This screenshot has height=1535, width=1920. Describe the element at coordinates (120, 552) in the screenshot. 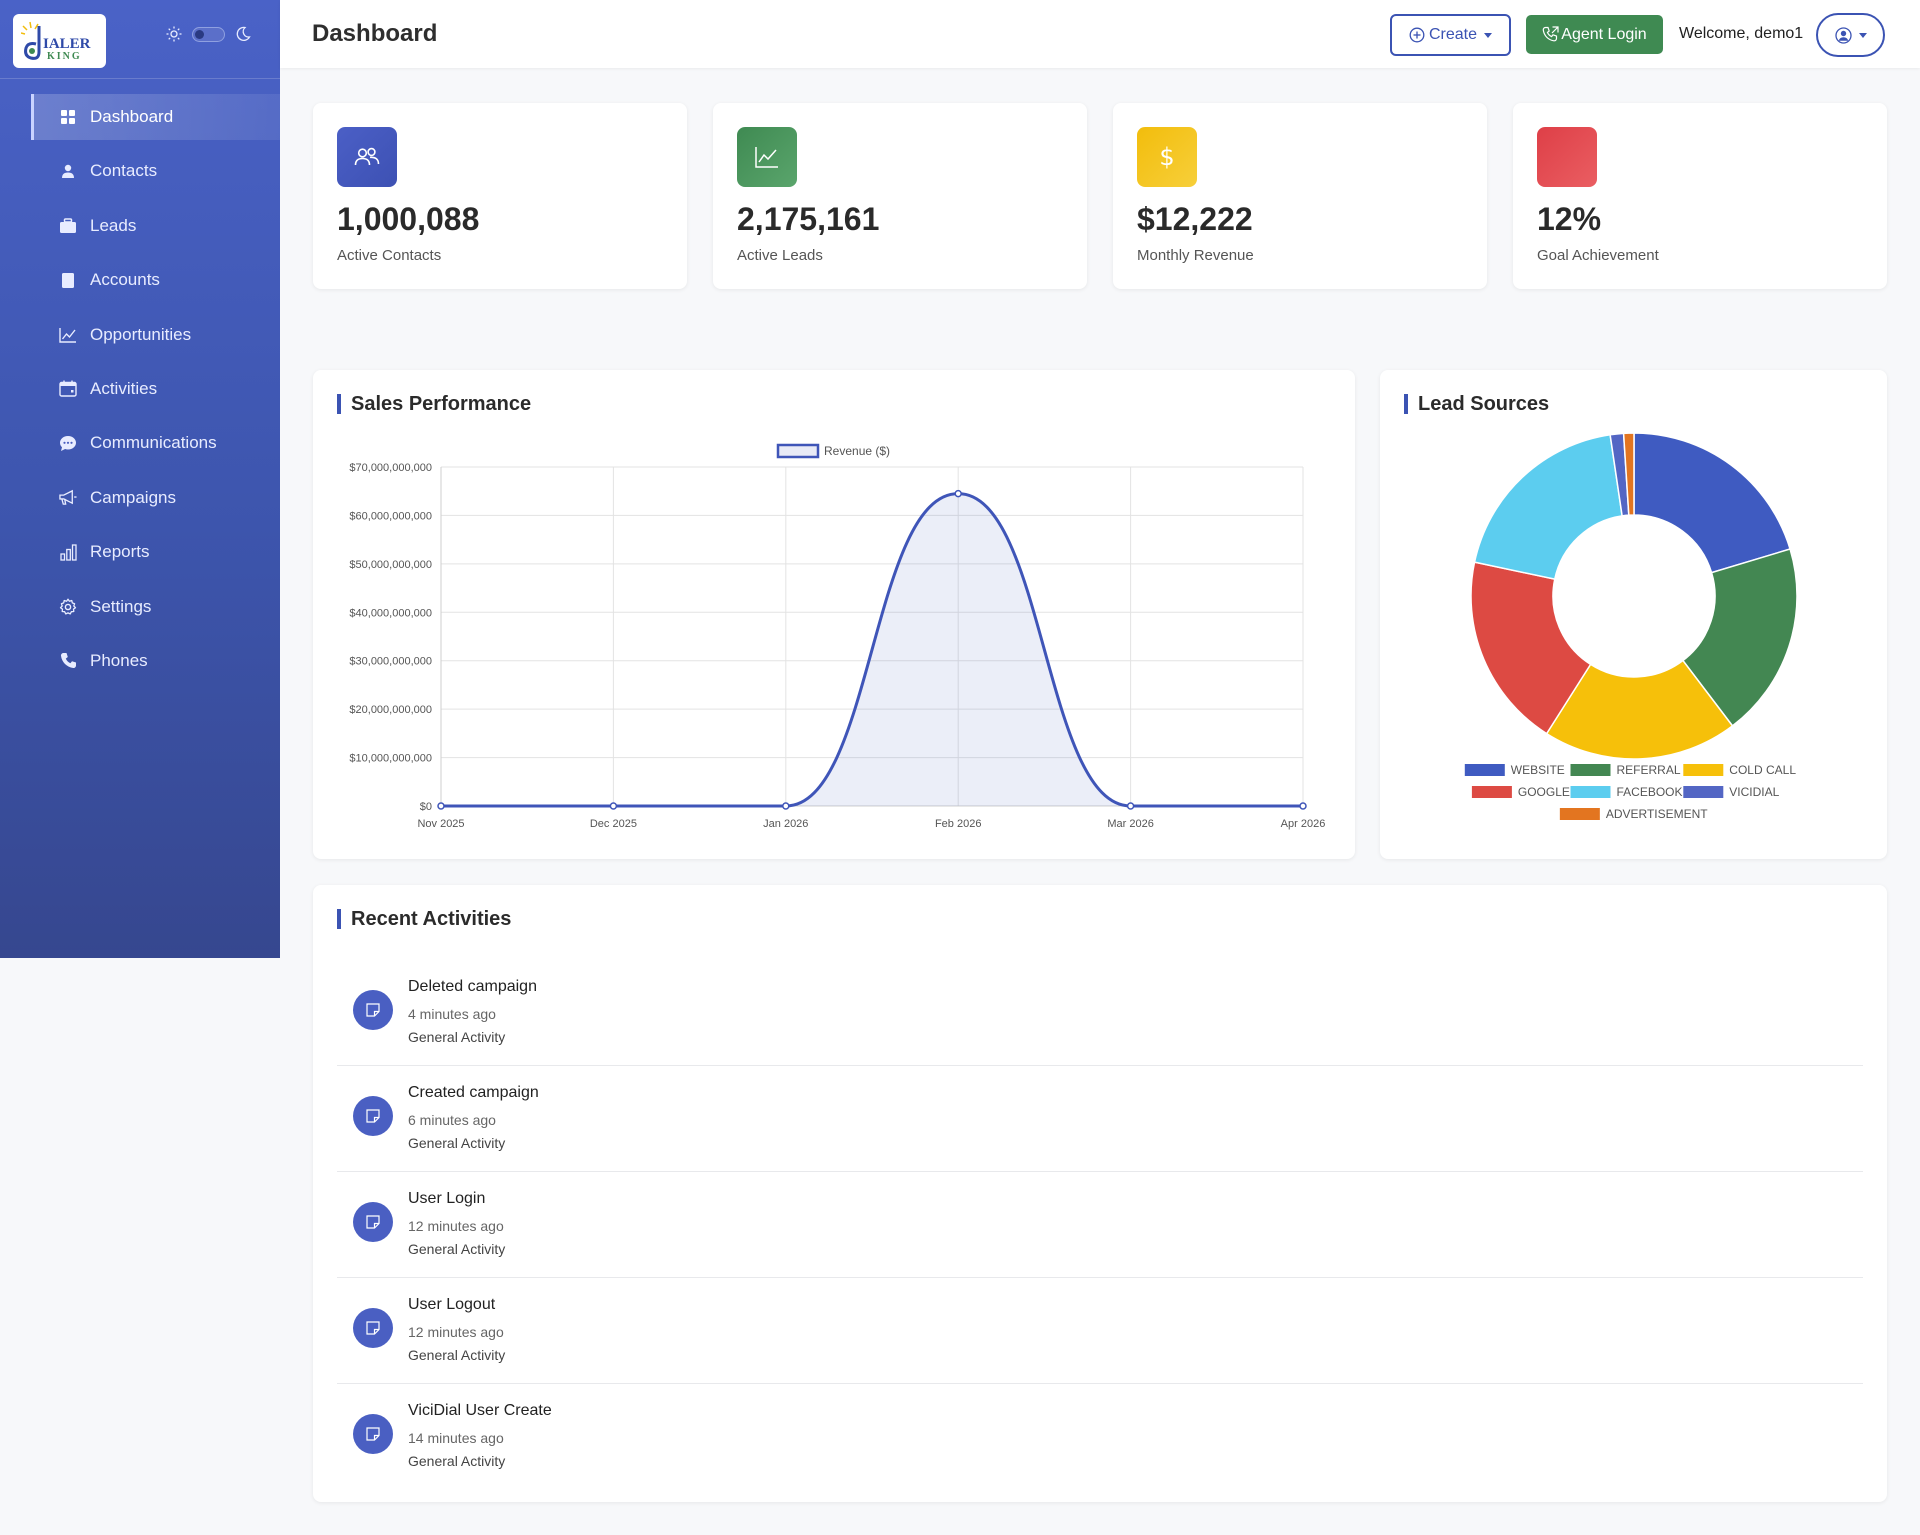

I see `sidebar-item-label: Reports` at that location.